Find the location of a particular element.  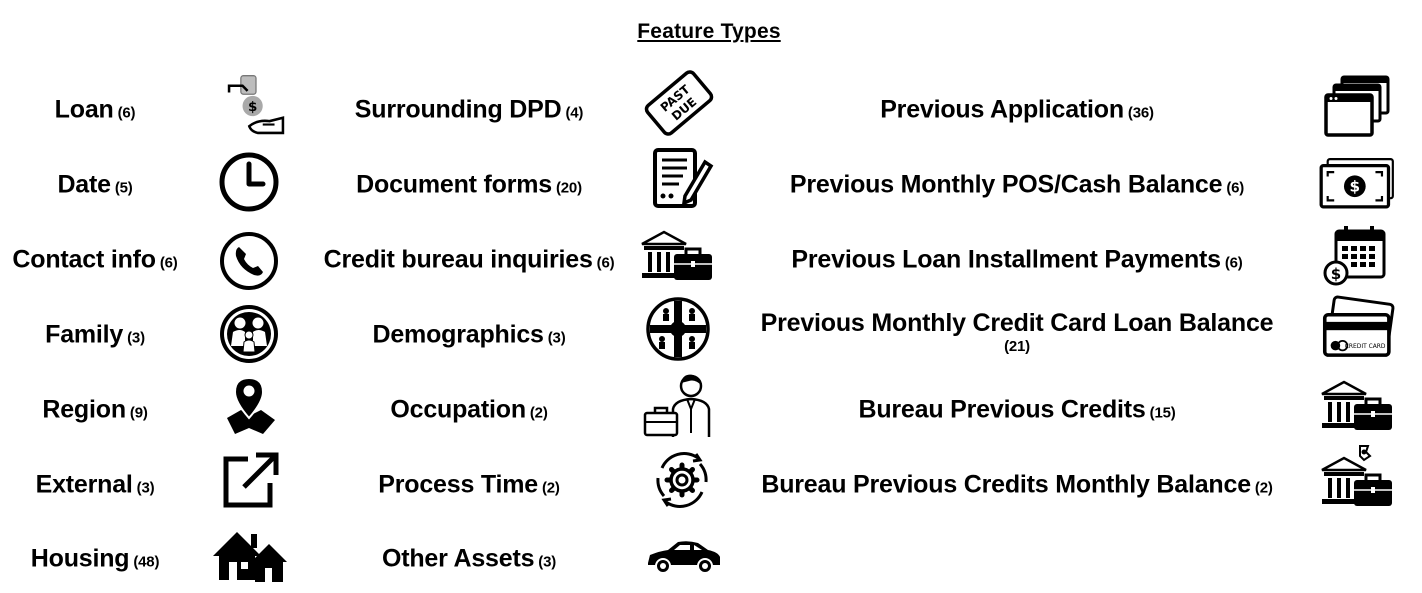

external-link-icon is located at coordinates (250, 481).